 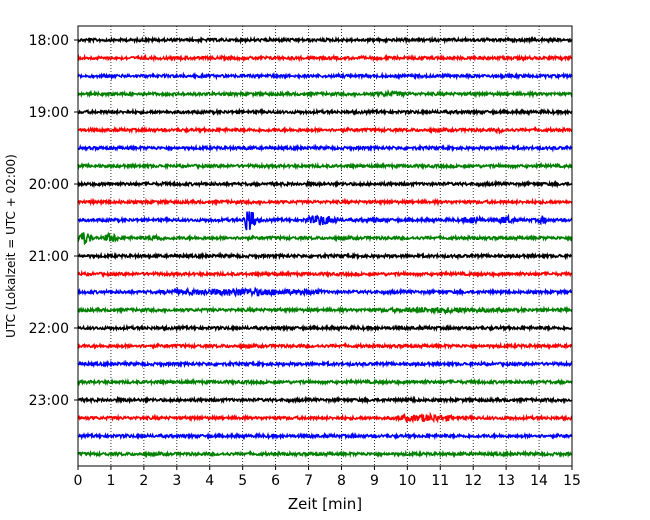 What do you see at coordinates (49, 113) in the screenshot?
I see `y-tick-label-1900: 19:00` at bounding box center [49, 113].